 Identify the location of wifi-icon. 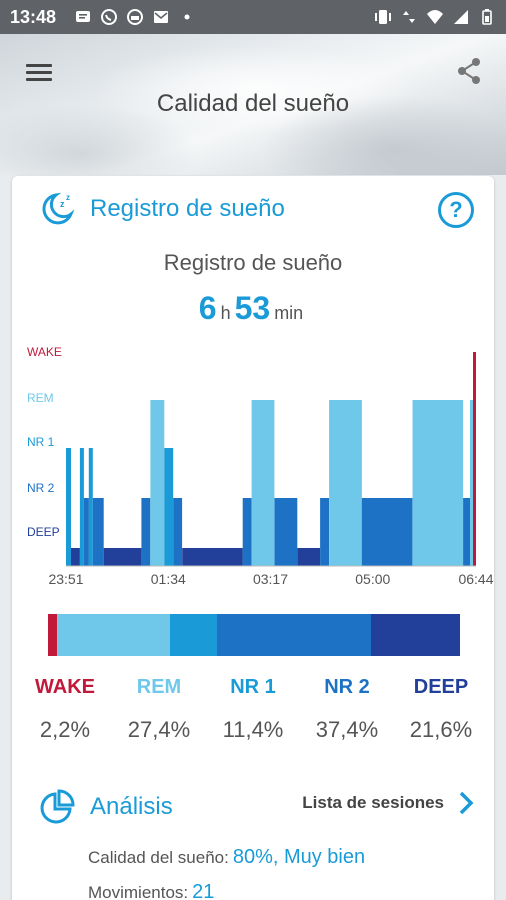
(435, 17).